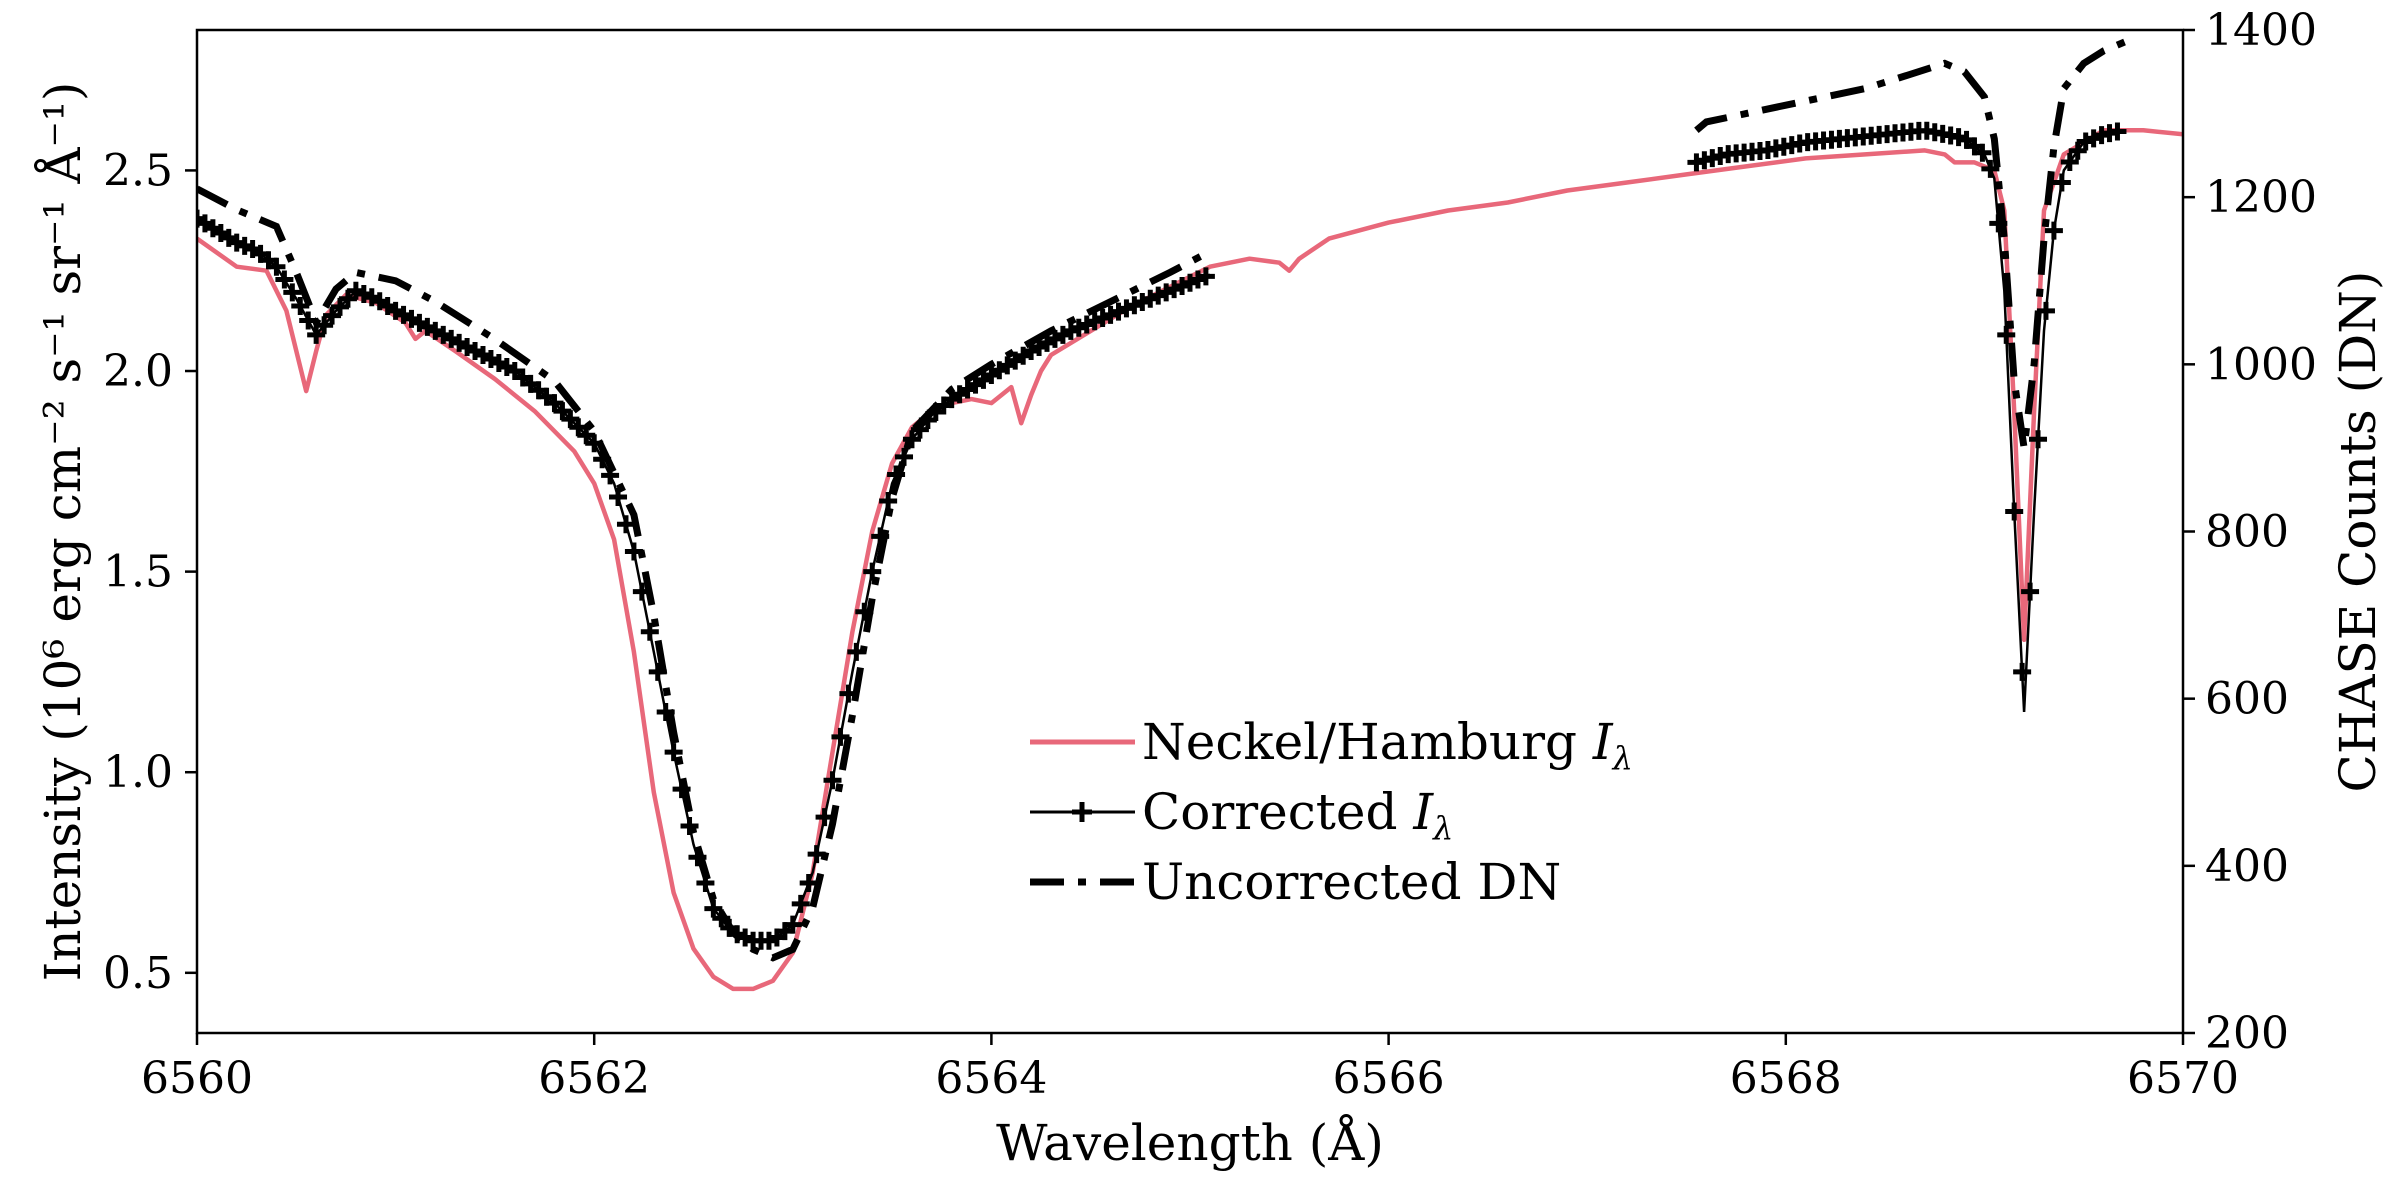  I want to click on y-tick-label-left: 1.0, so click(138, 772).